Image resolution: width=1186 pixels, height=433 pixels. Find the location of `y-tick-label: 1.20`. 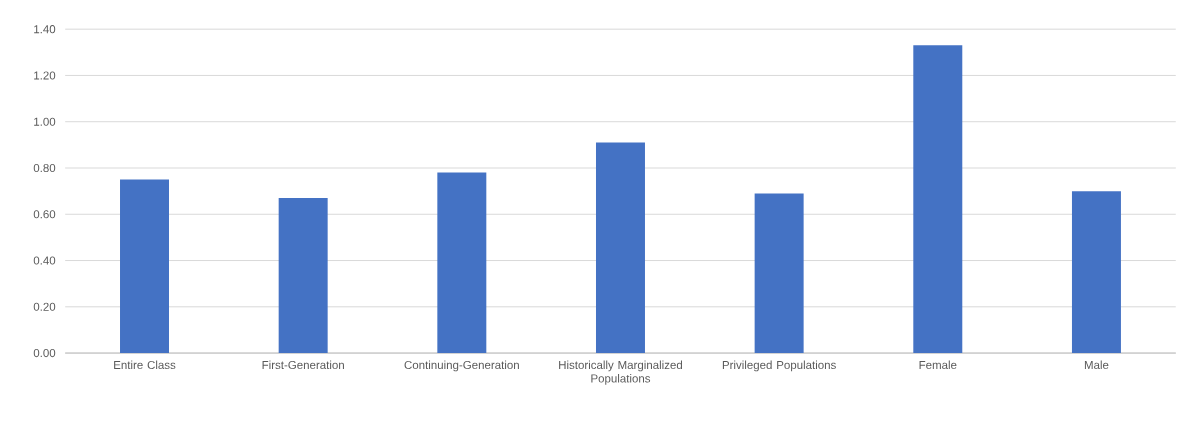

y-tick-label: 1.20 is located at coordinates (45, 75).